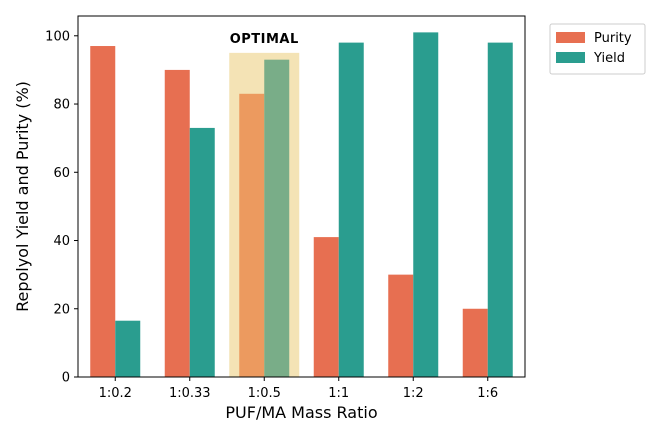 The image size is (646, 427). Describe the element at coordinates (61, 309) in the screenshot. I see `y-tick-label-20: 20` at that location.